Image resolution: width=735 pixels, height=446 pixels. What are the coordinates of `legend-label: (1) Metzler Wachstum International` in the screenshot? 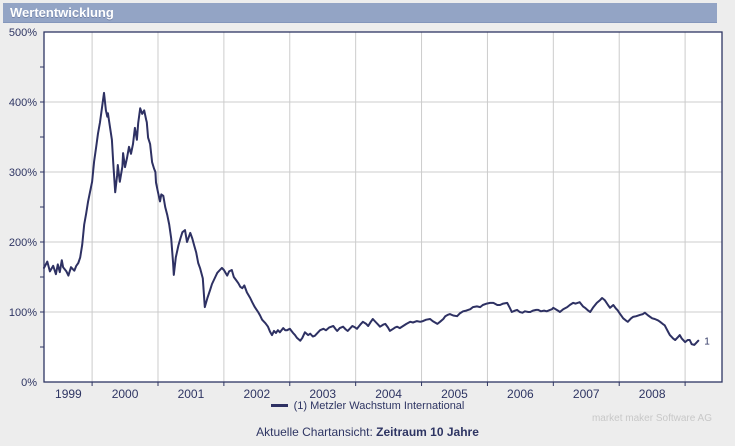 It's located at (379, 406).